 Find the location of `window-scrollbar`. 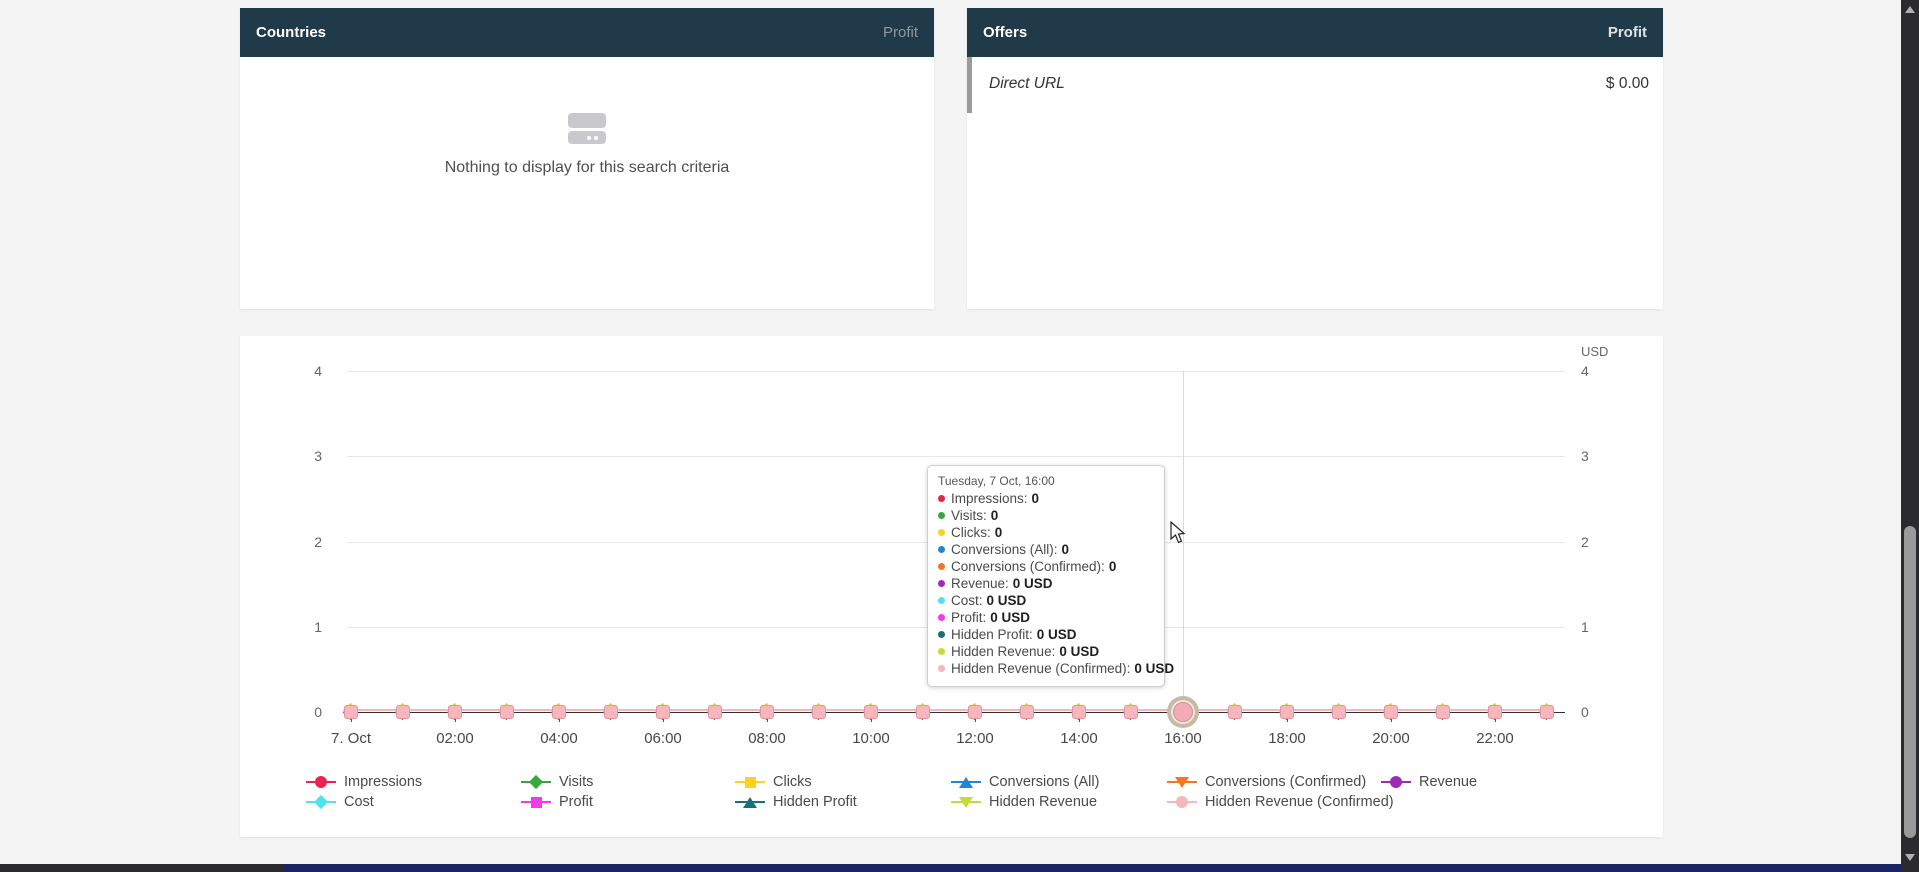

window-scrollbar is located at coordinates (1910, 436).